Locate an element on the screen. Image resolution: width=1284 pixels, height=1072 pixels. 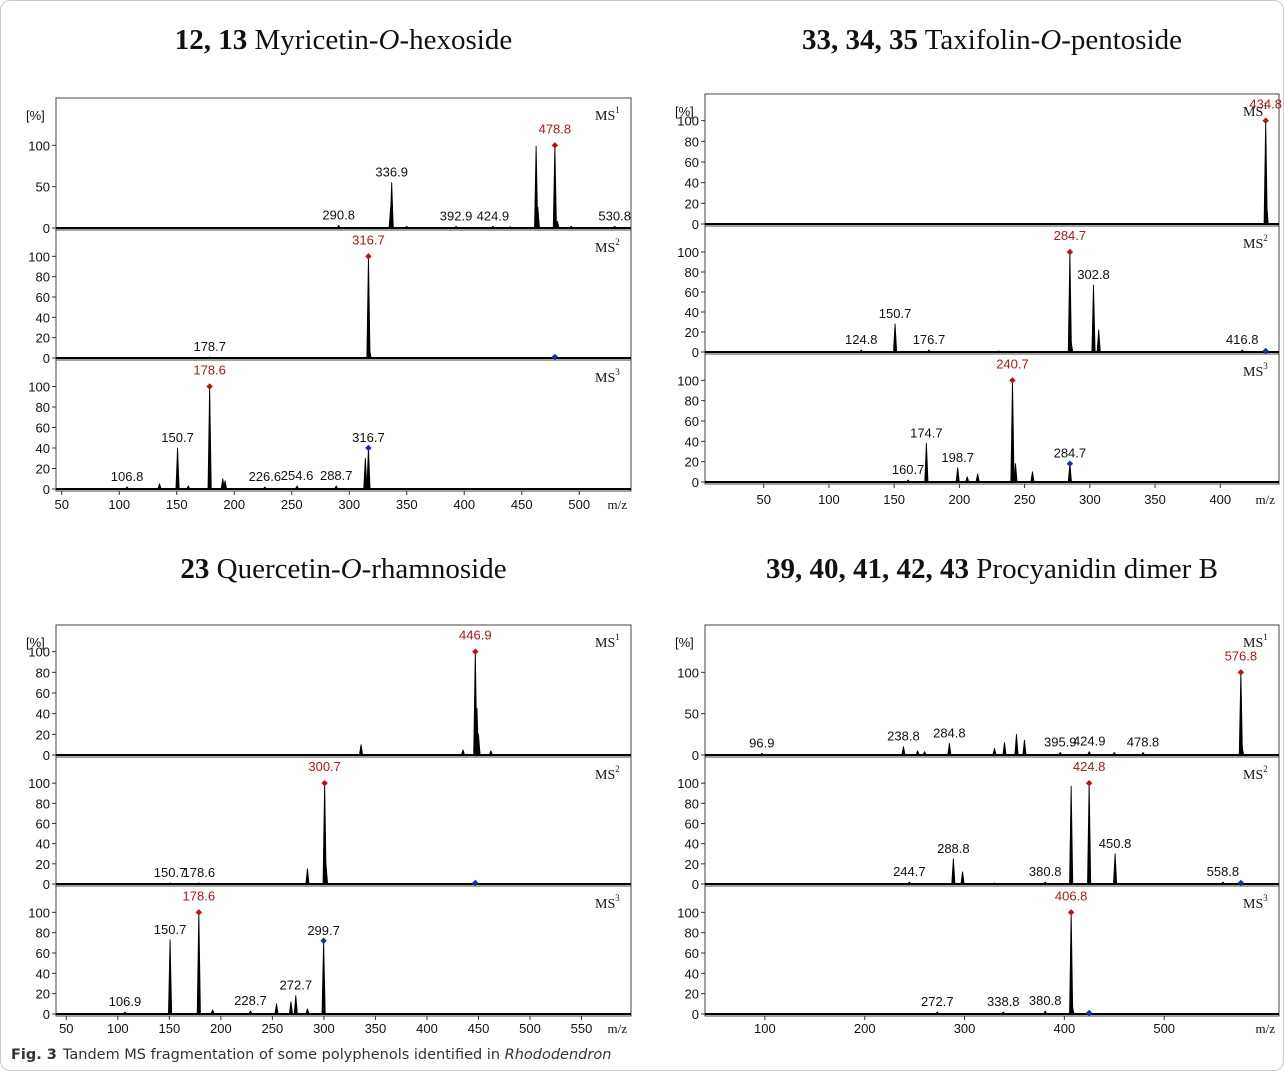
ms-stage-label: MS2 is located at coordinates (1255, 773).